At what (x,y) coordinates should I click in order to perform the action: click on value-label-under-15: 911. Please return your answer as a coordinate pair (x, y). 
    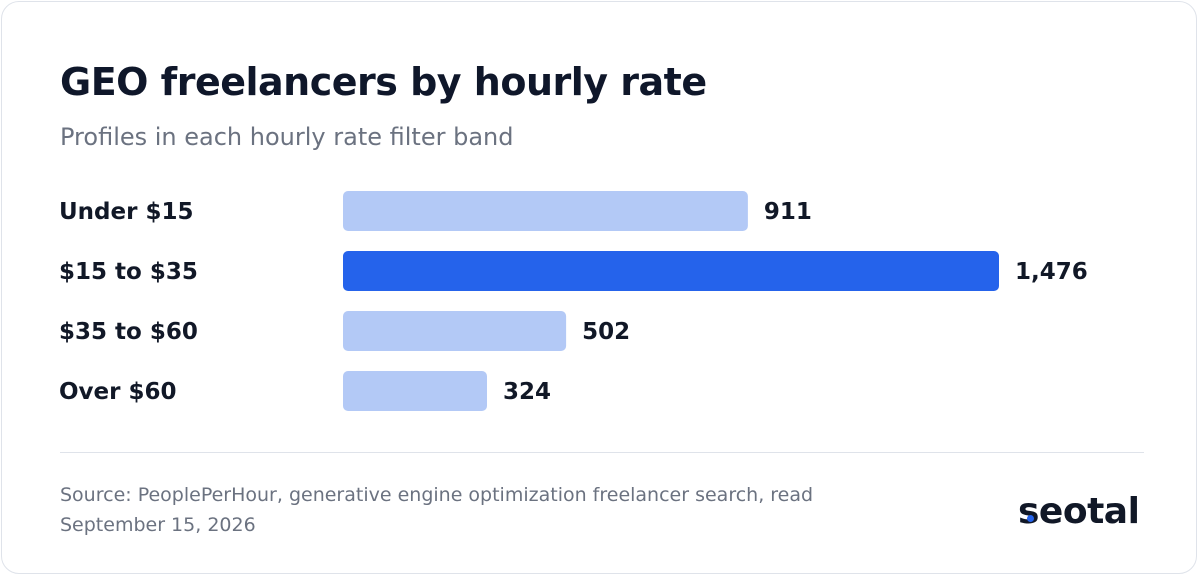
    Looking at the image, I should click on (788, 212).